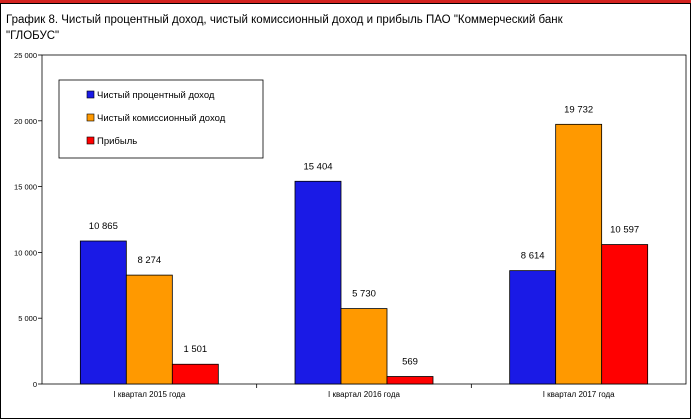 Image resolution: width=691 pixels, height=419 pixels. What do you see at coordinates (35, 384) in the screenshot?
I see `y-tick-label: 0` at bounding box center [35, 384].